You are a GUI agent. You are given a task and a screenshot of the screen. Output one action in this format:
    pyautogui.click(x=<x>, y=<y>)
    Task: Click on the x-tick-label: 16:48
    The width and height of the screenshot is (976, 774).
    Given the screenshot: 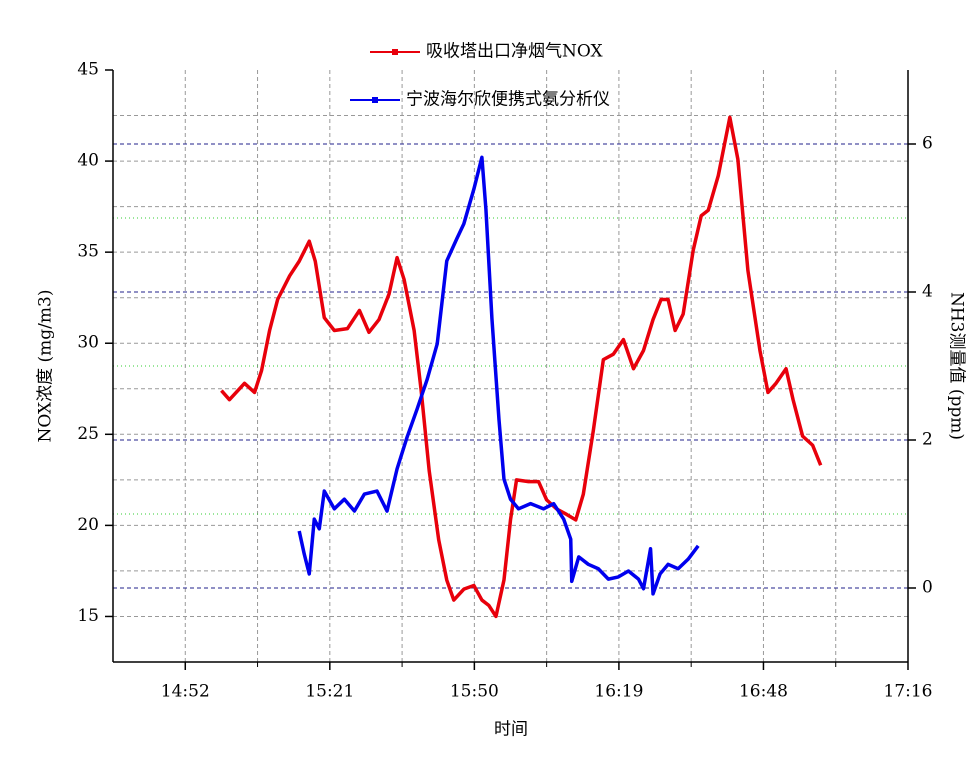 What is the action you would take?
    pyautogui.click(x=763, y=692)
    